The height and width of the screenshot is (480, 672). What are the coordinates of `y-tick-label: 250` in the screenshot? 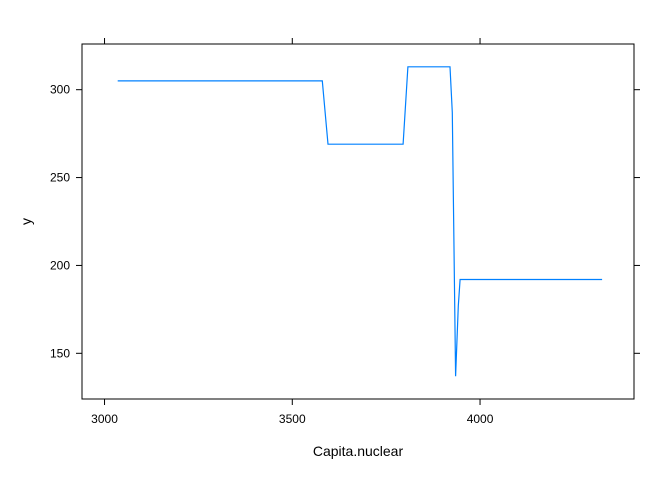 It's located at (60, 178).